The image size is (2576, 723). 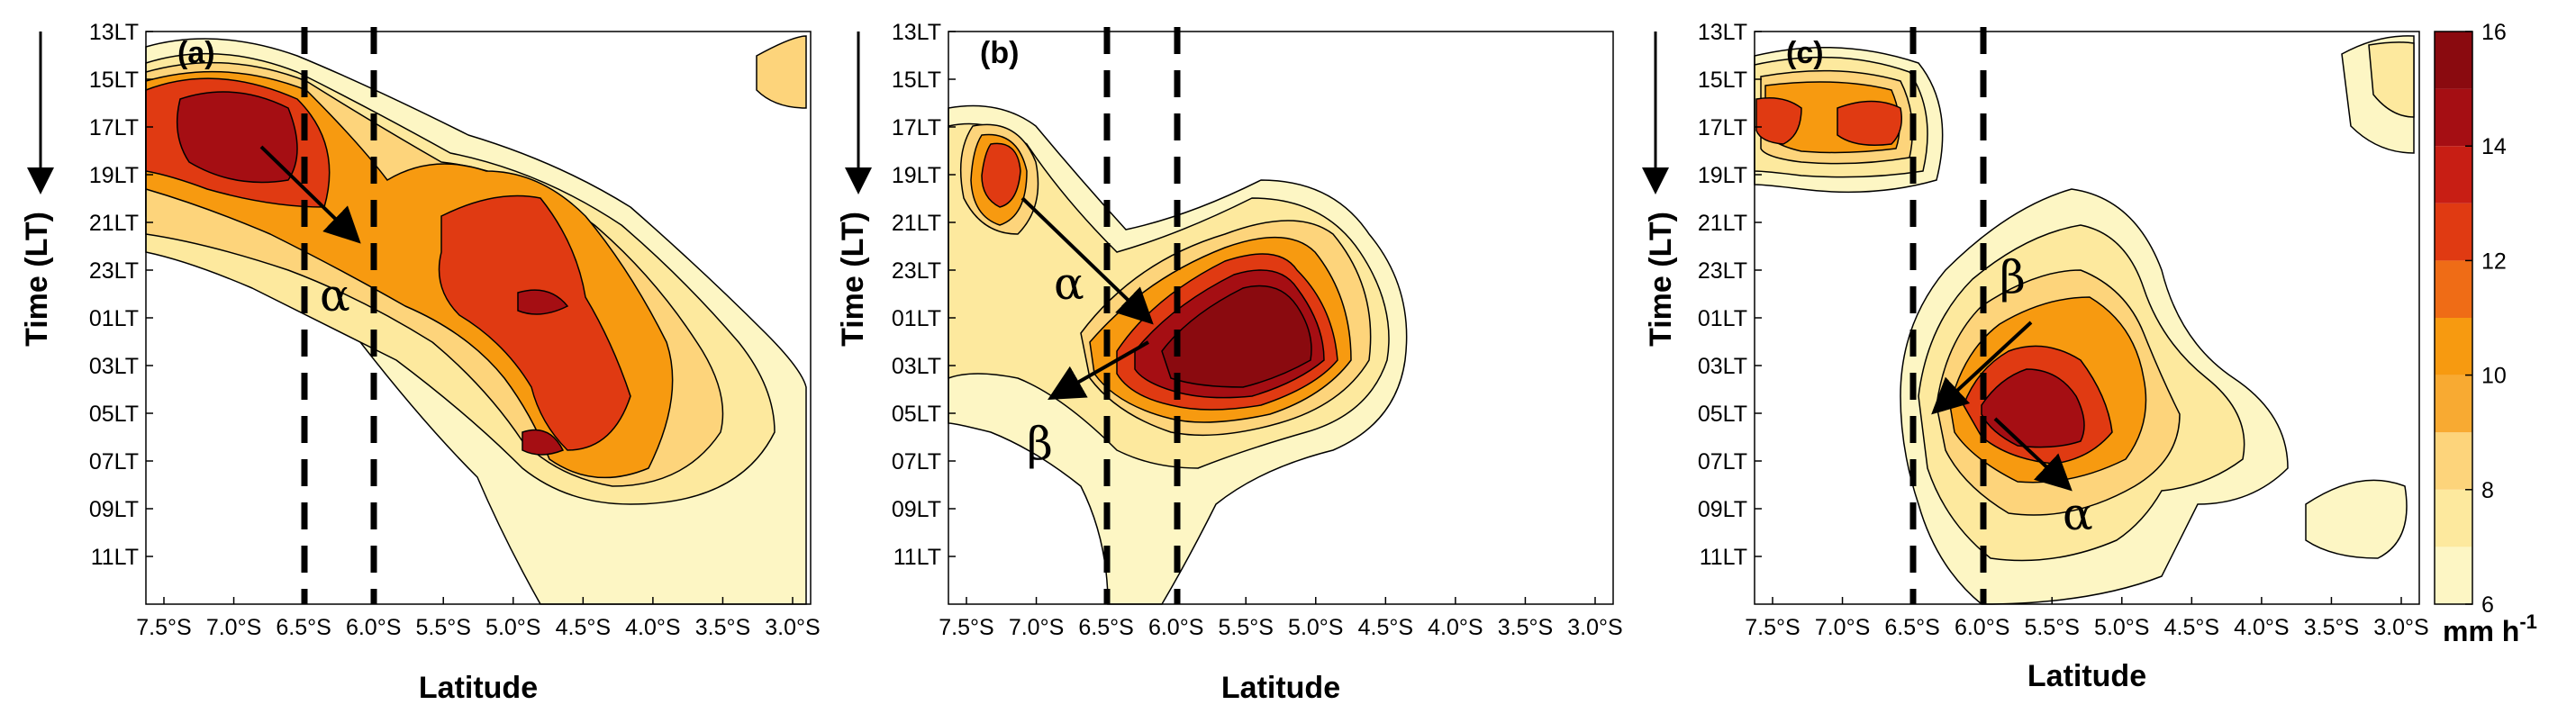 I want to click on panel-c-arrow-alpha, so click(x=2033, y=455).